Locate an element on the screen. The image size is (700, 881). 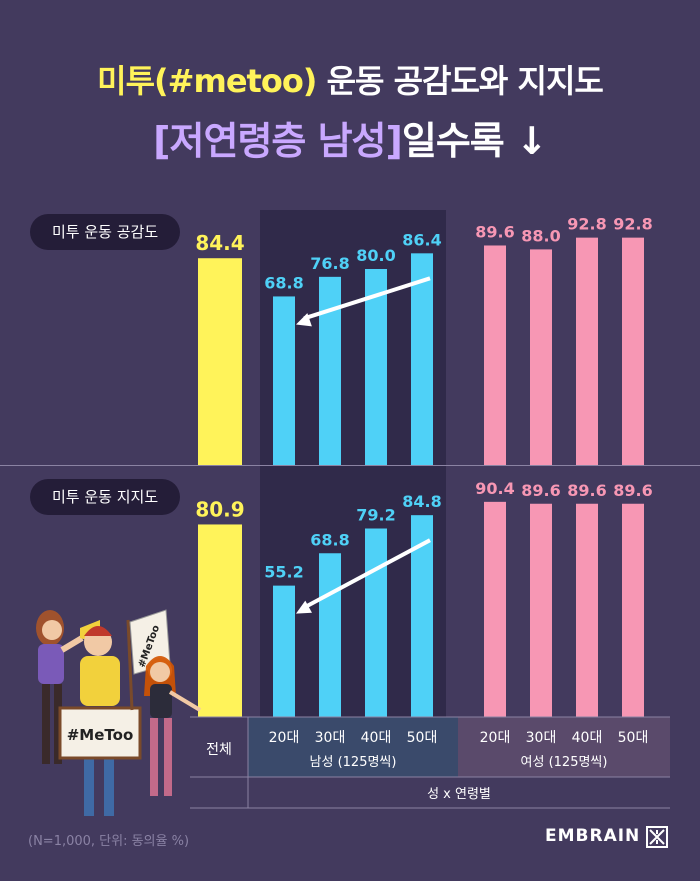
female-group-label: 여성 (125명씩) is located at coordinates (564, 762).